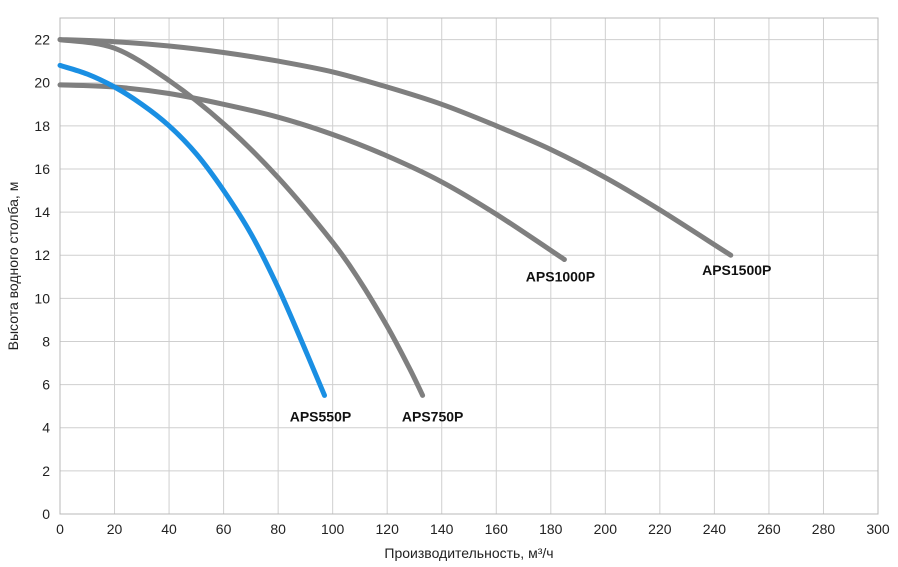 The width and height of the screenshot is (898, 567). I want to click on series-label-aps550p: APS550P, so click(320, 416).